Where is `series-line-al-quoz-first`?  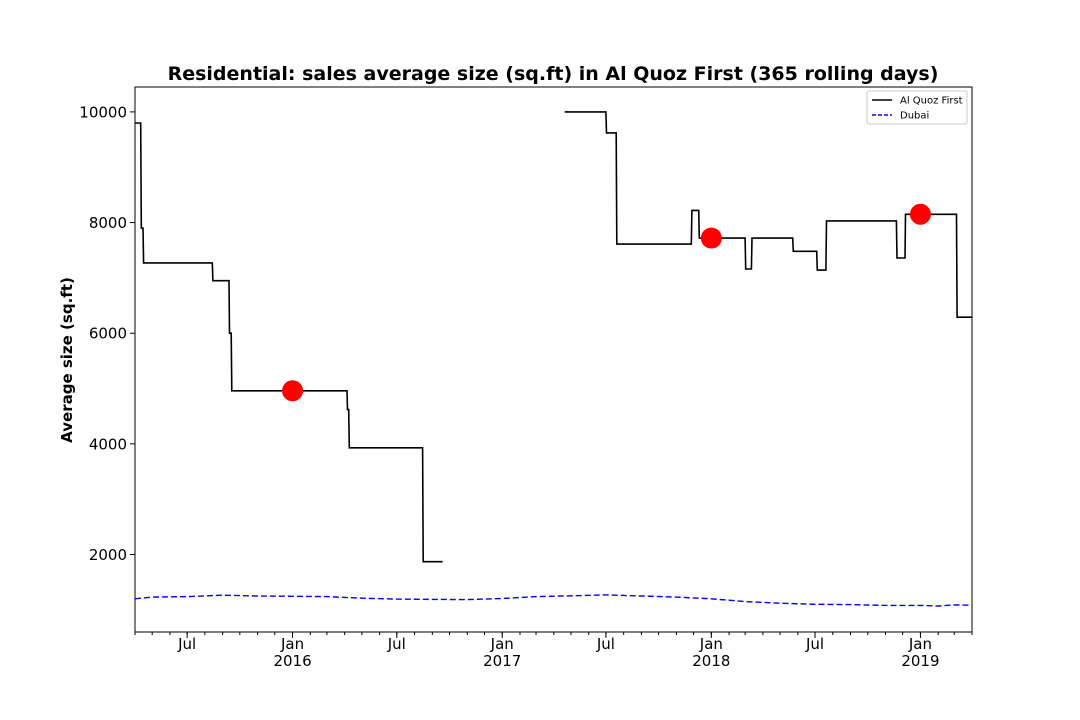
series-line-al-quoz-first is located at coordinates (768, 215).